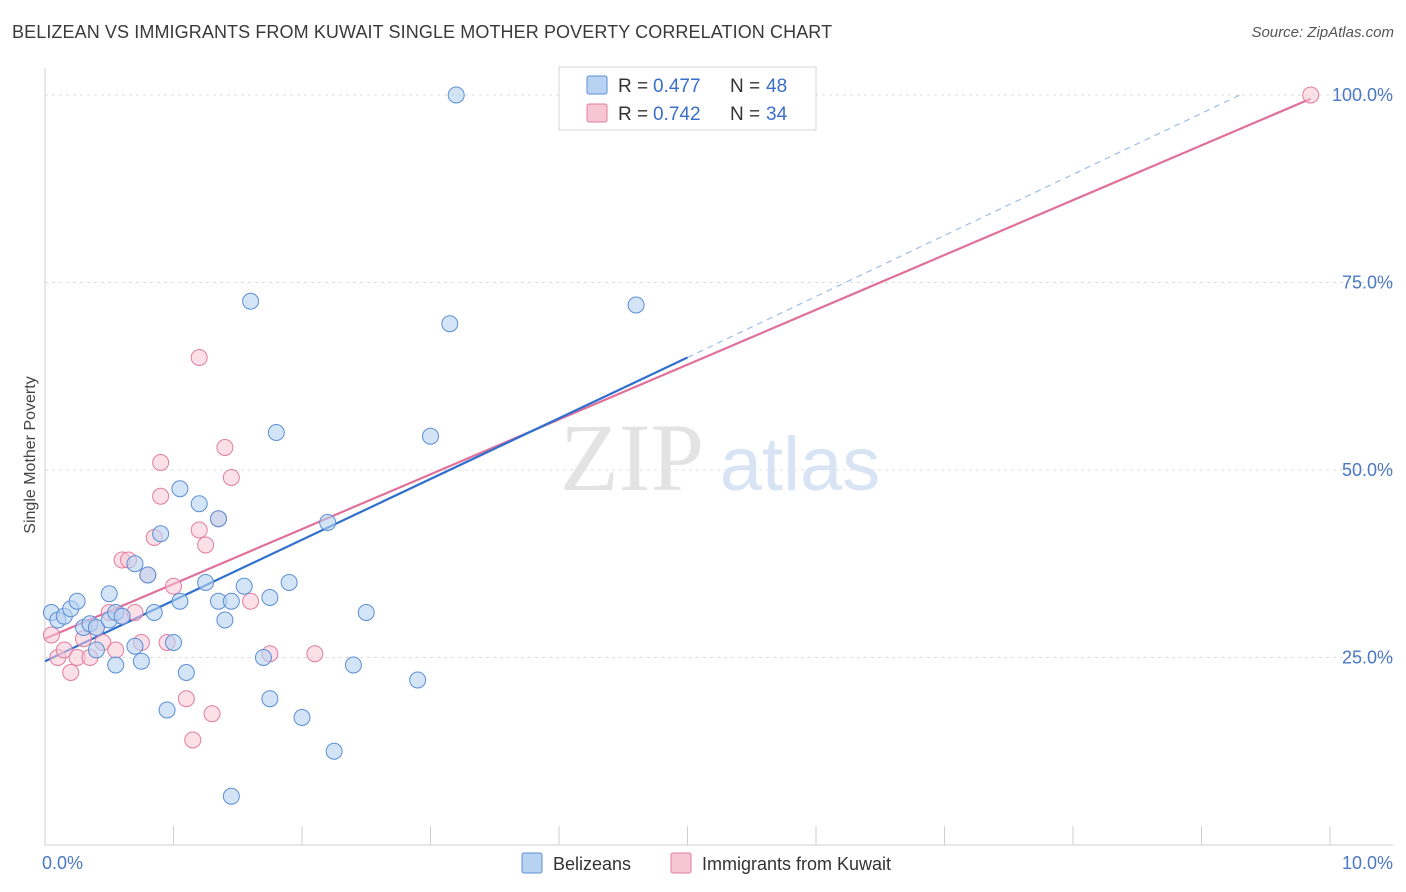 The height and width of the screenshot is (892, 1406). What do you see at coordinates (635, 114) in the screenshot?
I see `legend-r-label-2: R =` at bounding box center [635, 114].